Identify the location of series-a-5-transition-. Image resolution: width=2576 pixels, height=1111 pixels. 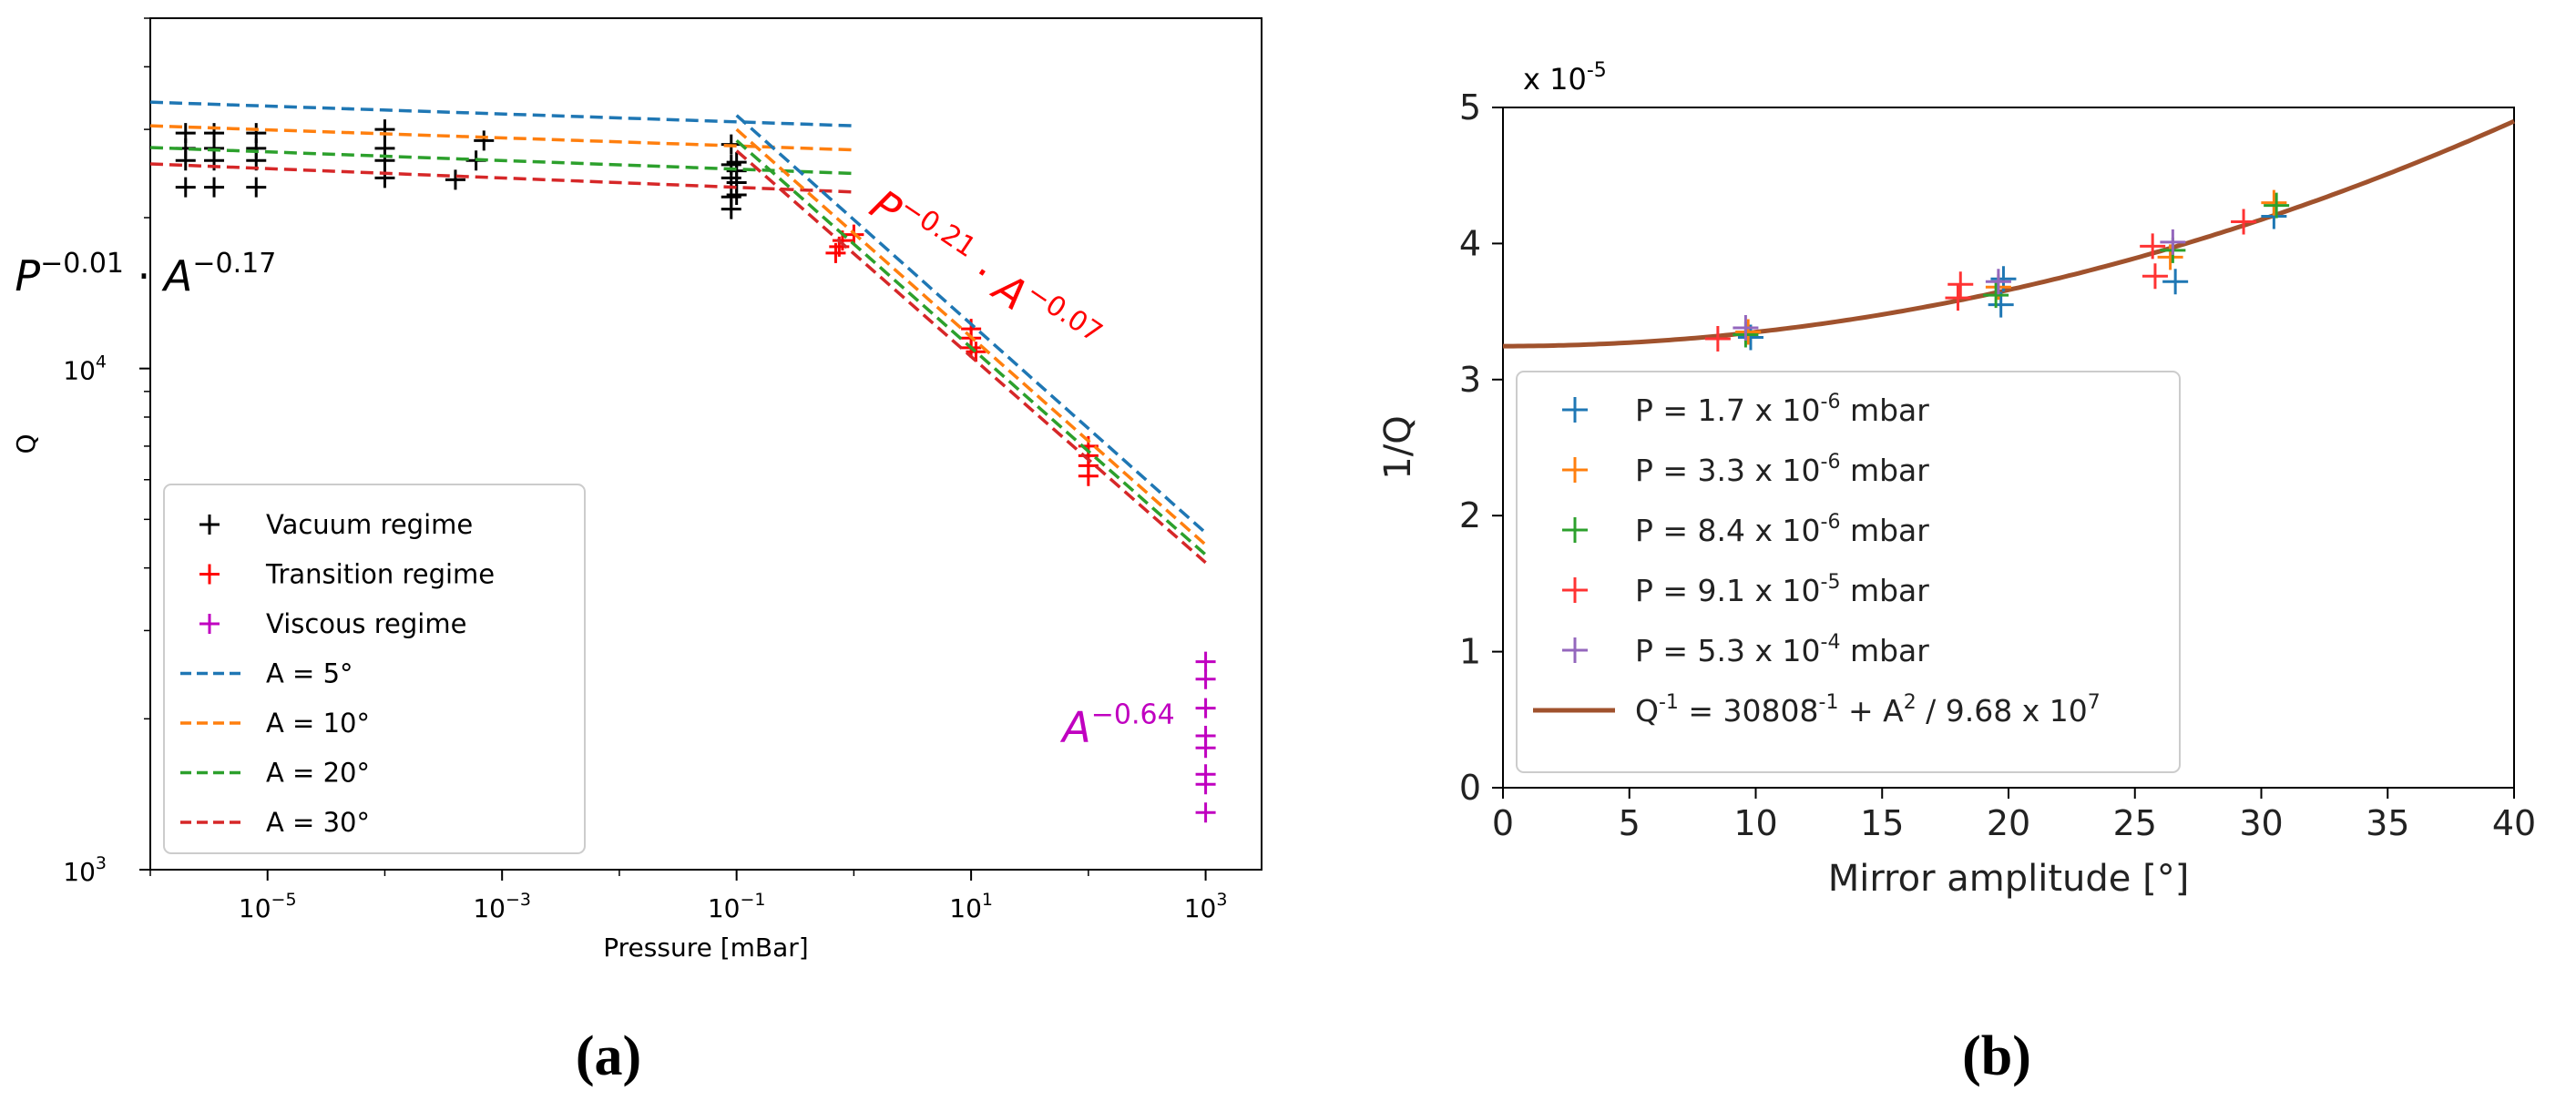
(971, 324).